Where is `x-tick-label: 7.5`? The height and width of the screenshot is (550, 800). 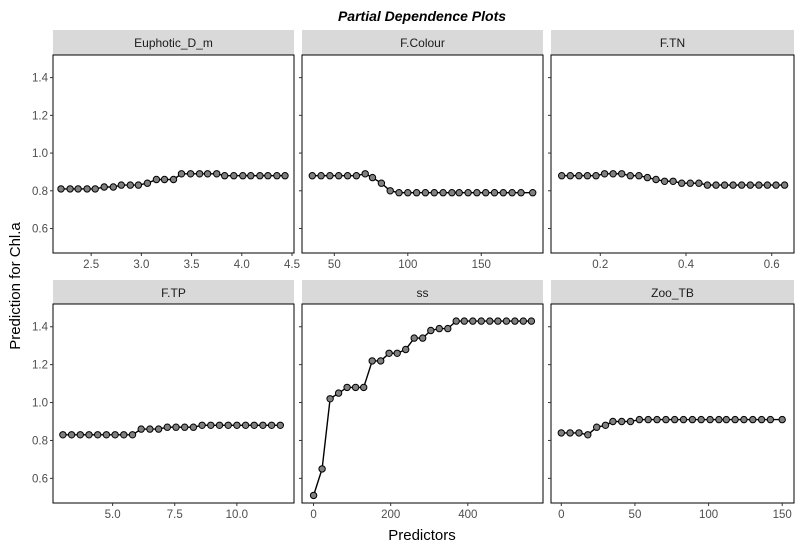
x-tick-label: 7.5 is located at coordinates (175, 515).